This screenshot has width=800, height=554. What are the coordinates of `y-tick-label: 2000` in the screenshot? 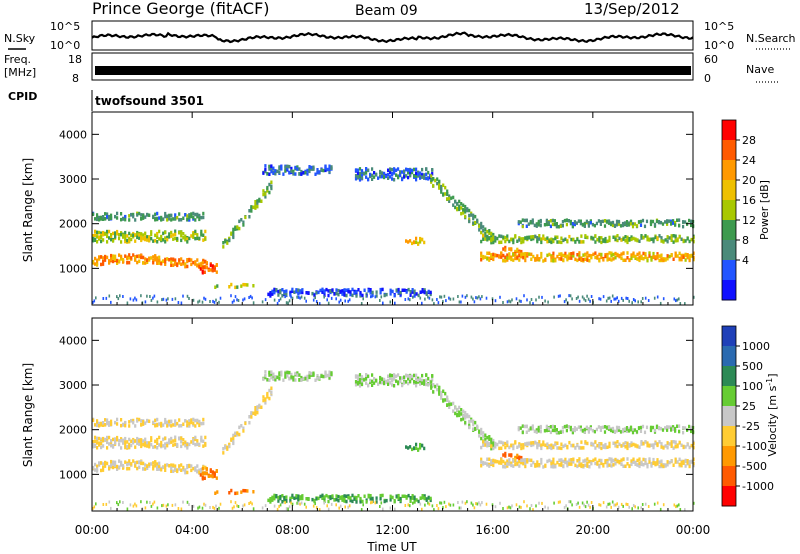 It's located at (73, 430).